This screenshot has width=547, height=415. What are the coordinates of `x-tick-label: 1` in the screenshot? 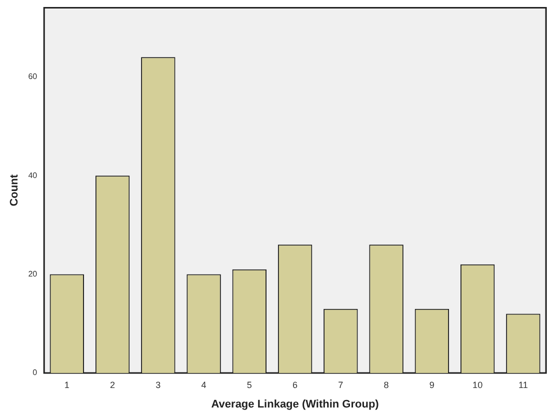 It's located at (67, 385).